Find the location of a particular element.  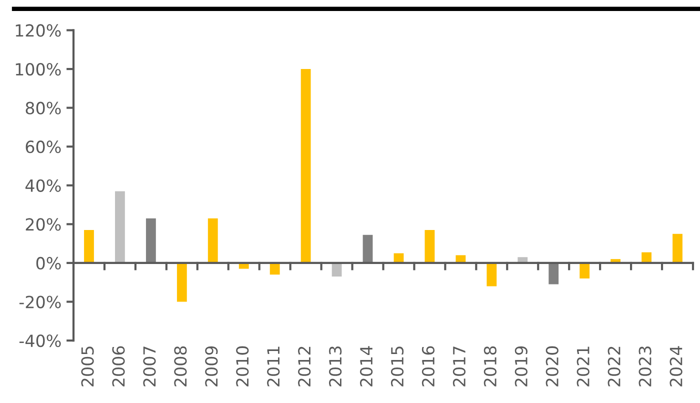

x-tick-label: 2018 is located at coordinates (490, 366).